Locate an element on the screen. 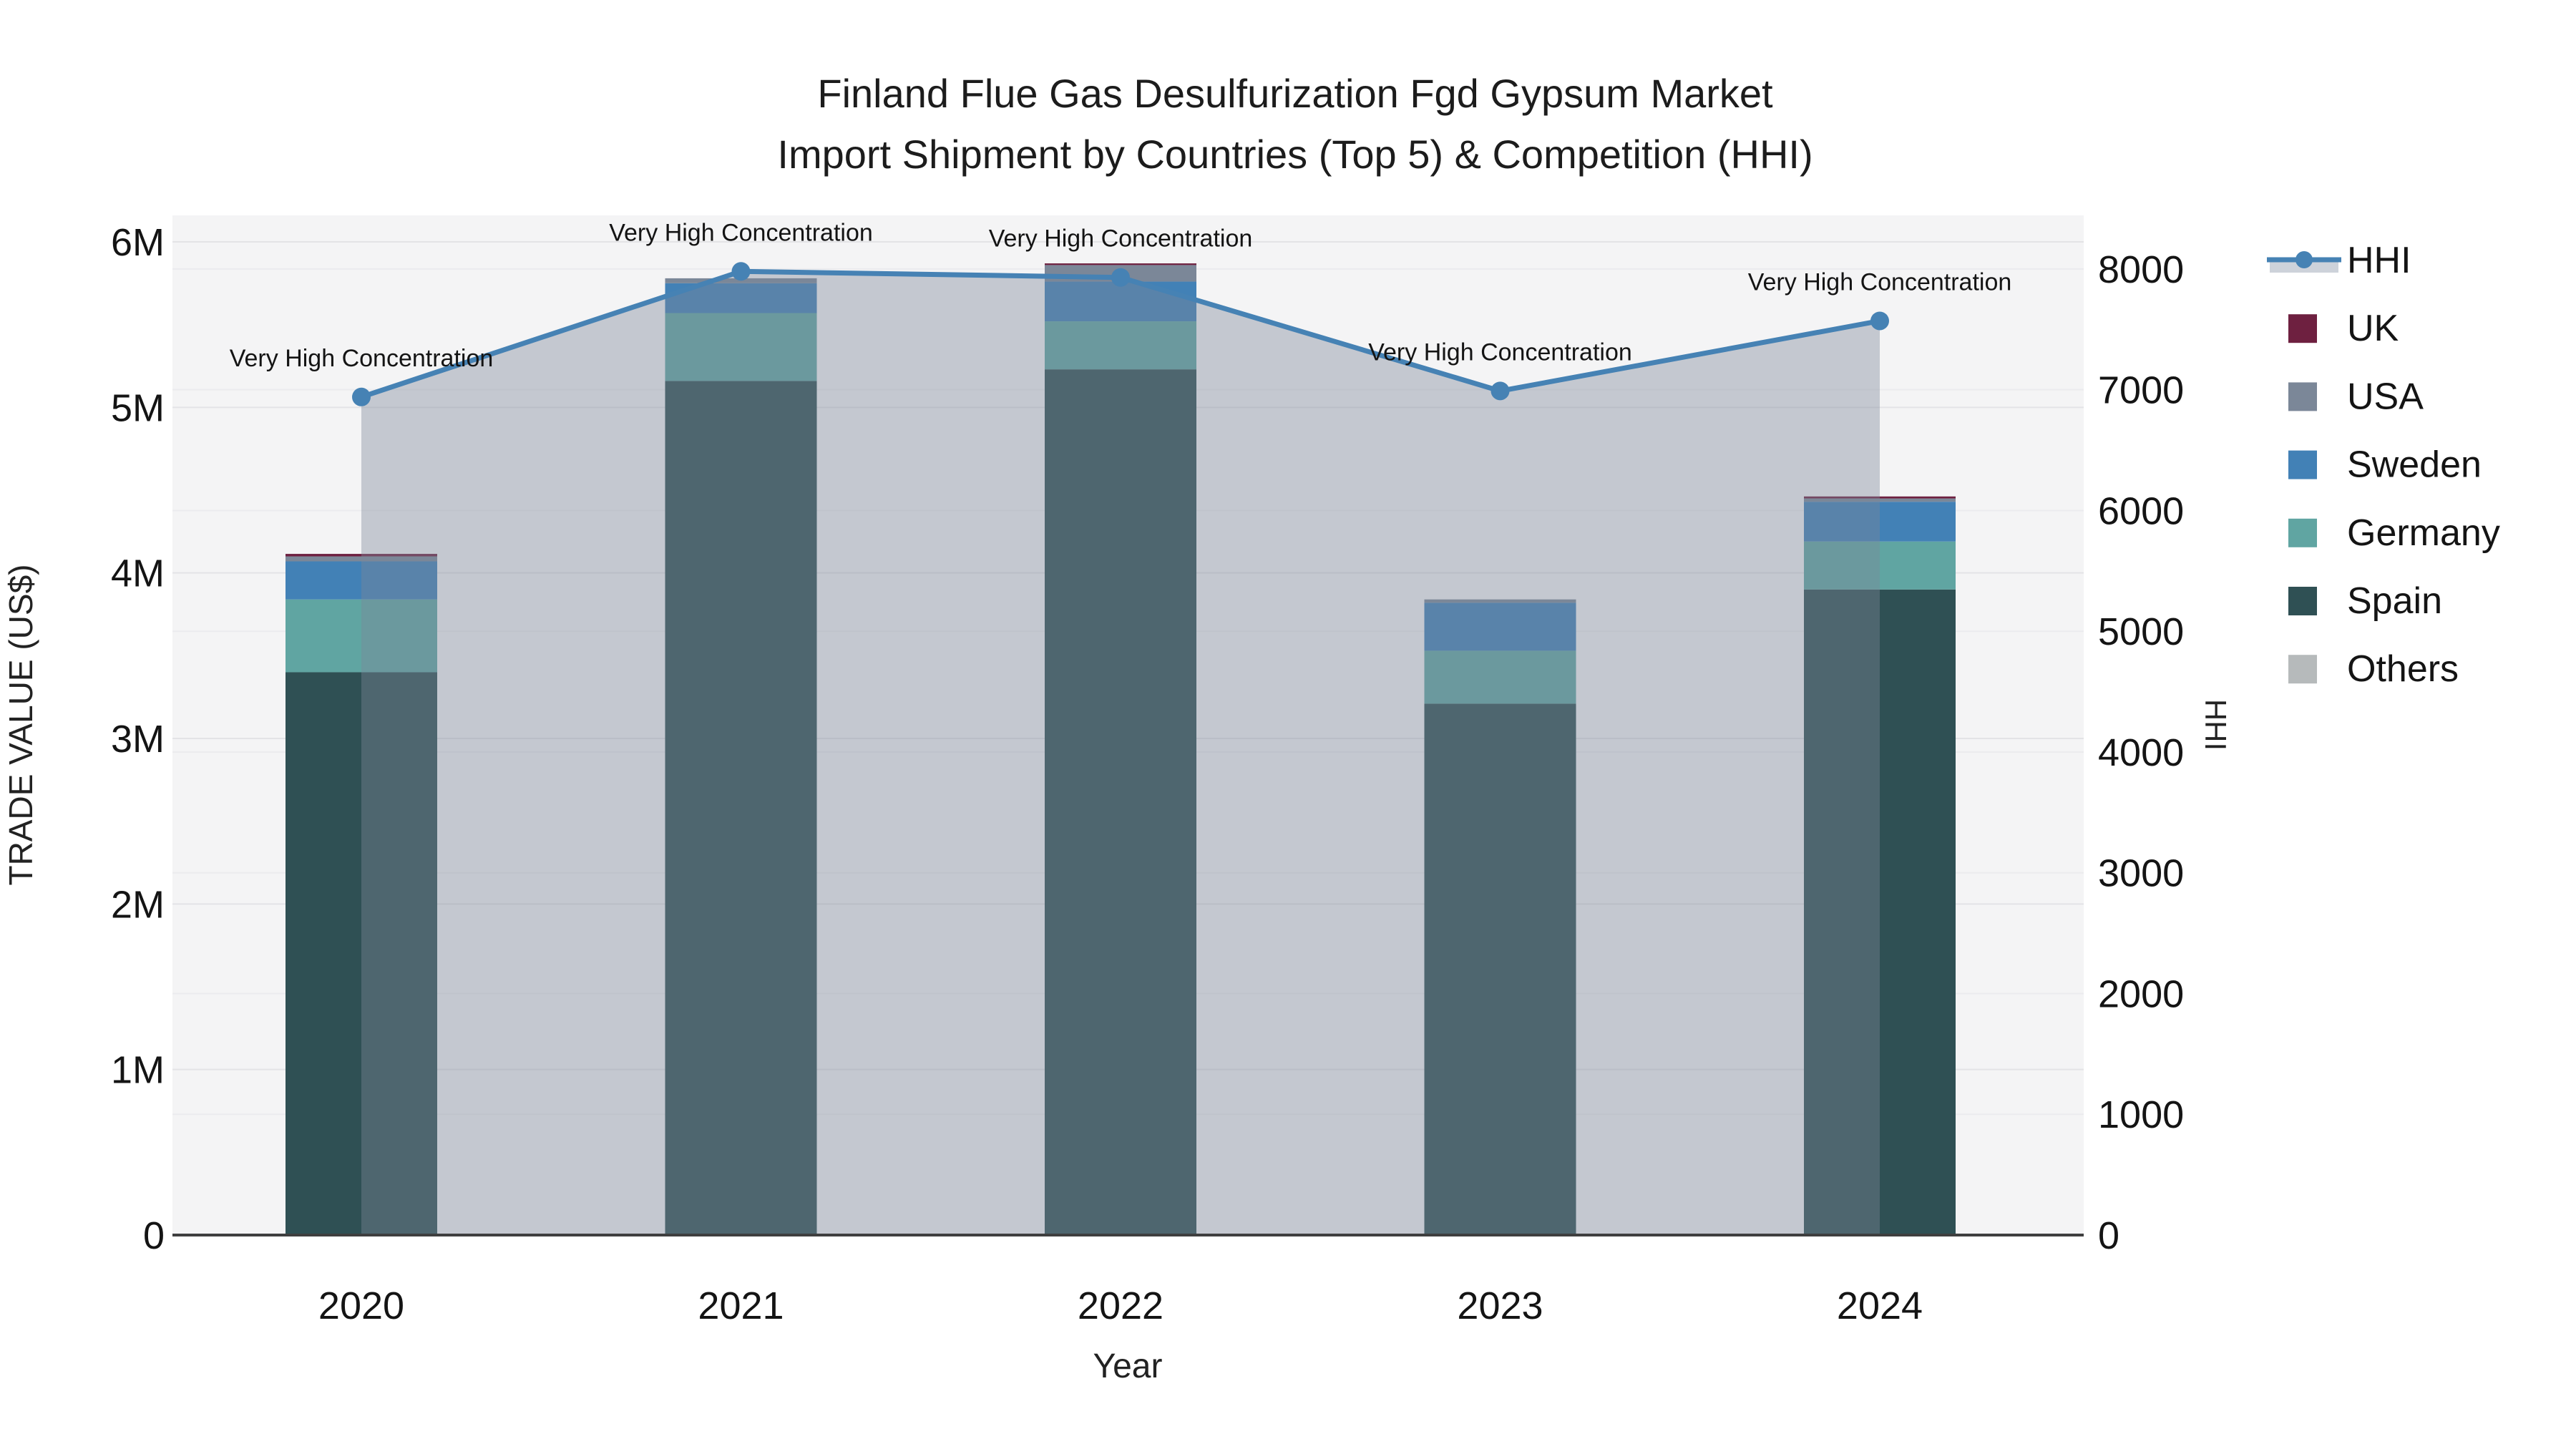 This screenshot has height=1449, width=2576. bar-segment-usa-2021 is located at coordinates (741, 280).